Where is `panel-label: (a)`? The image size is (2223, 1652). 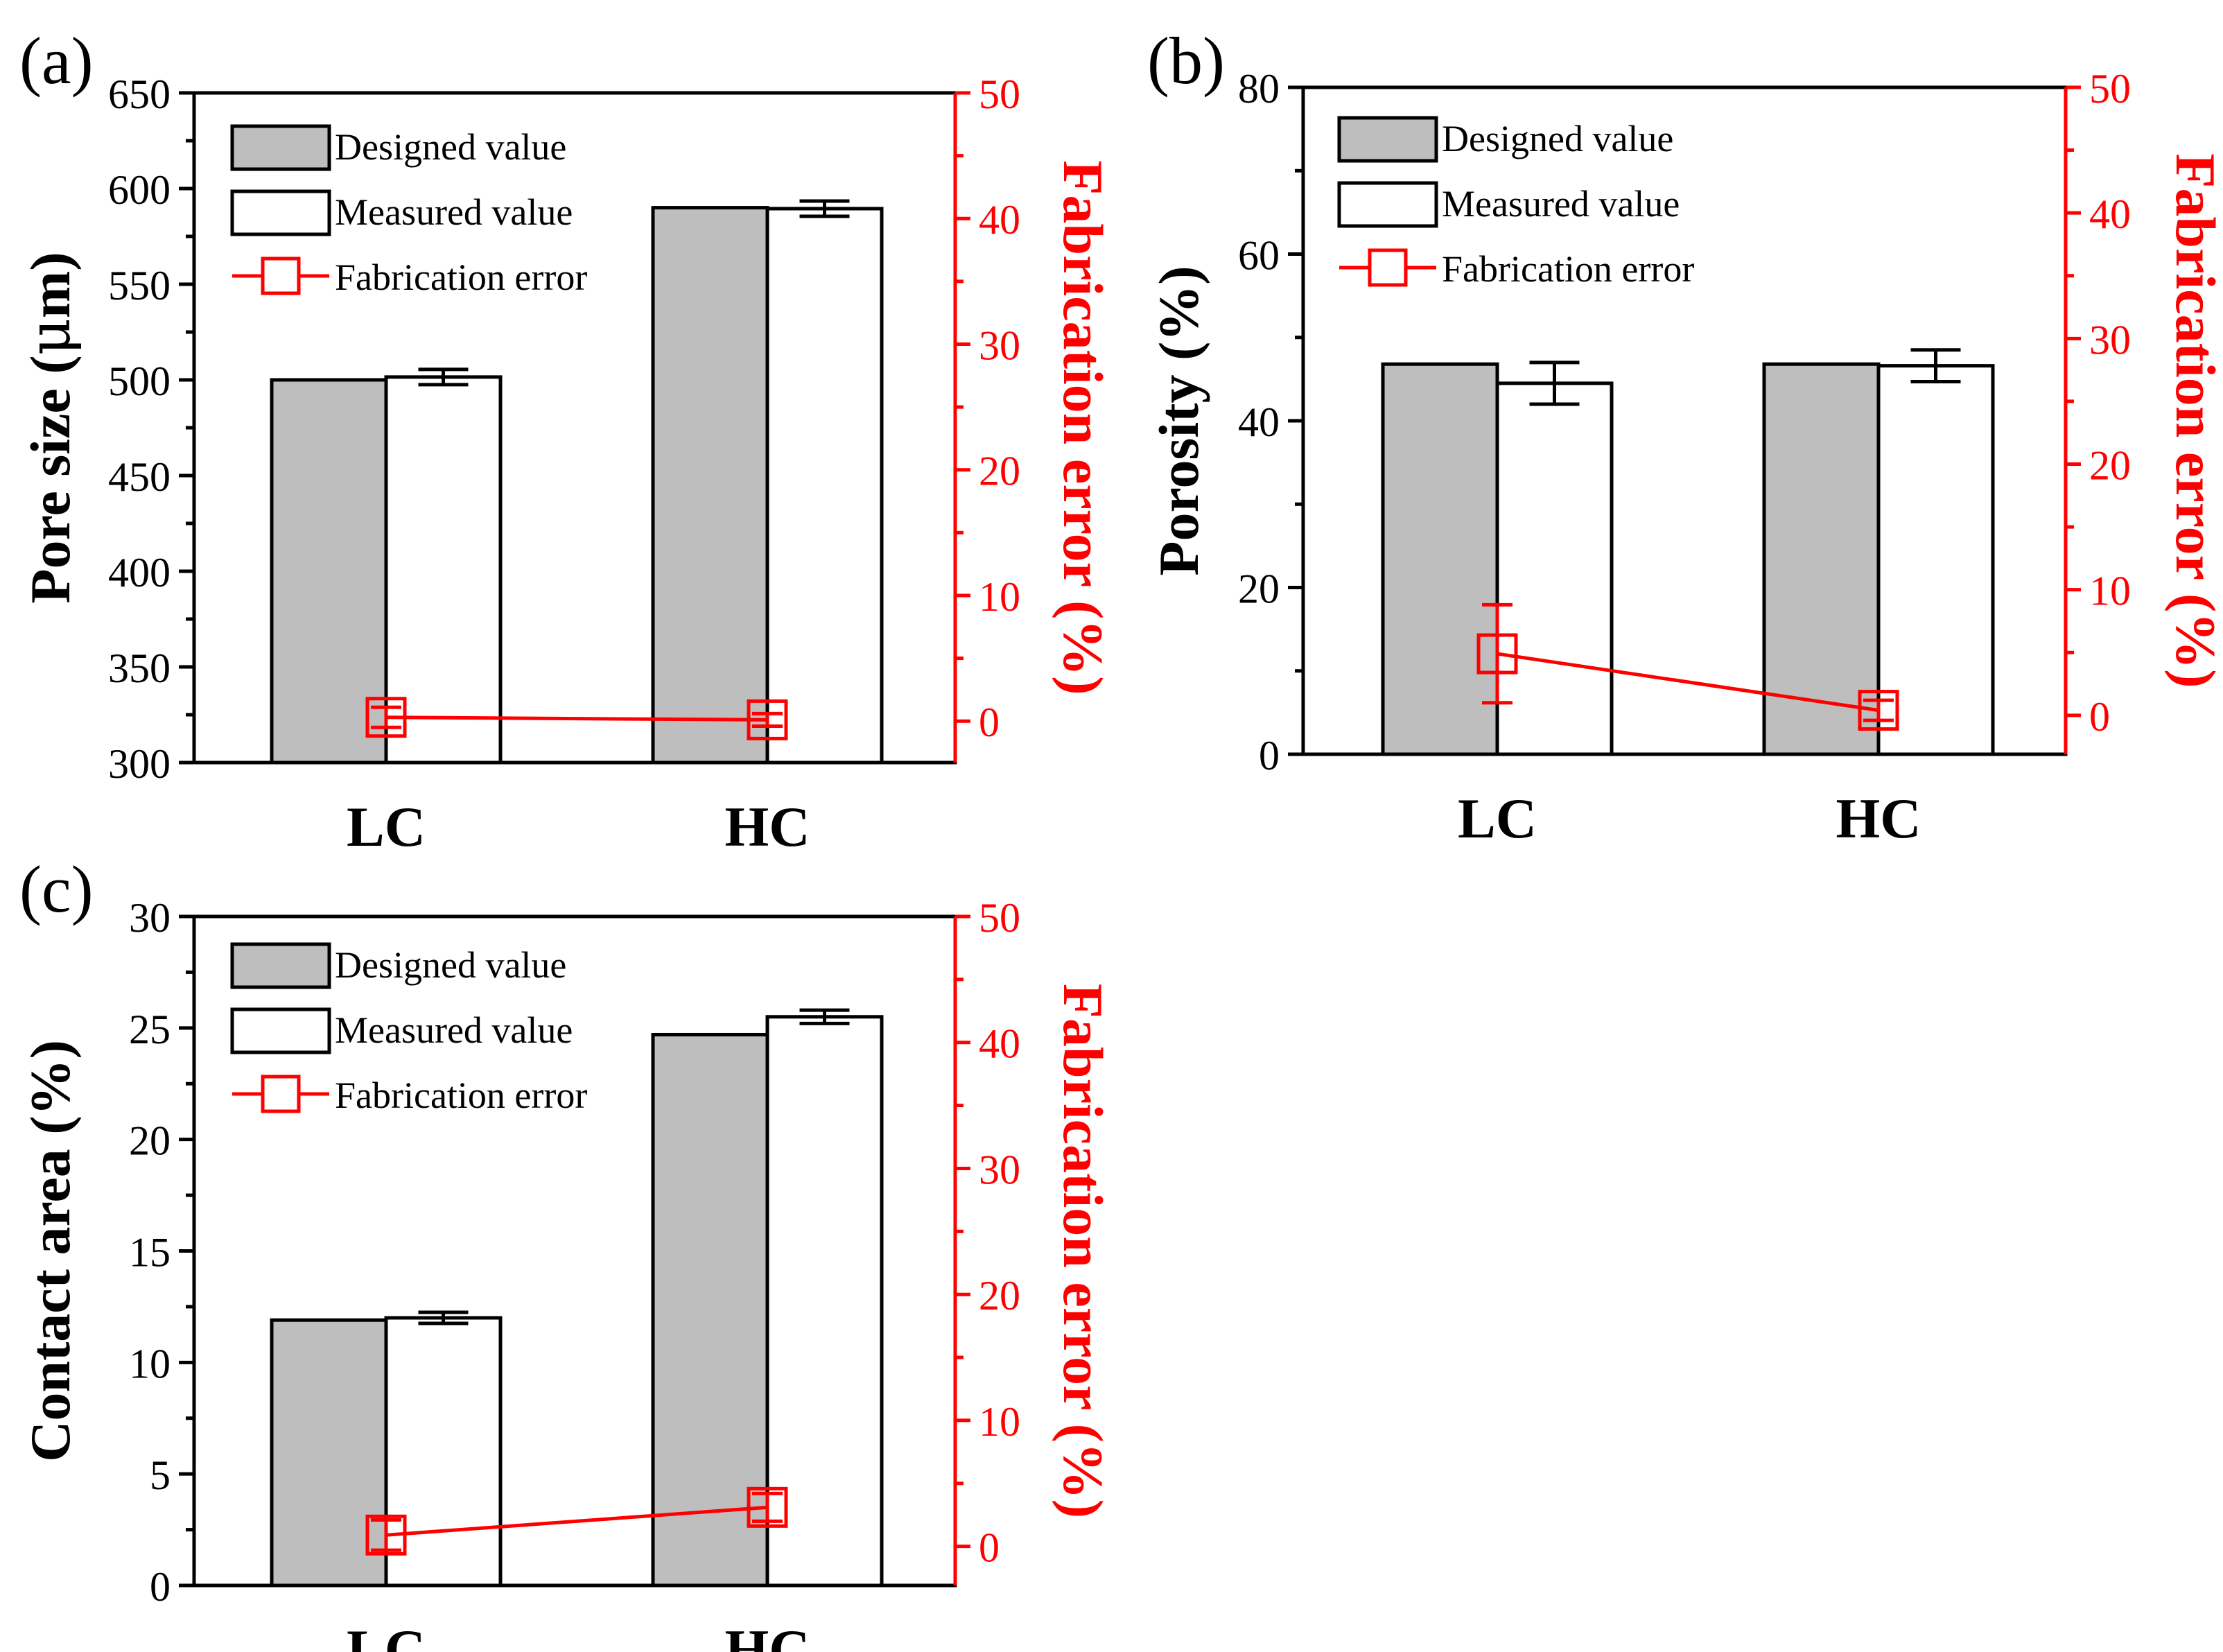 panel-label: (a) is located at coordinates (57, 61).